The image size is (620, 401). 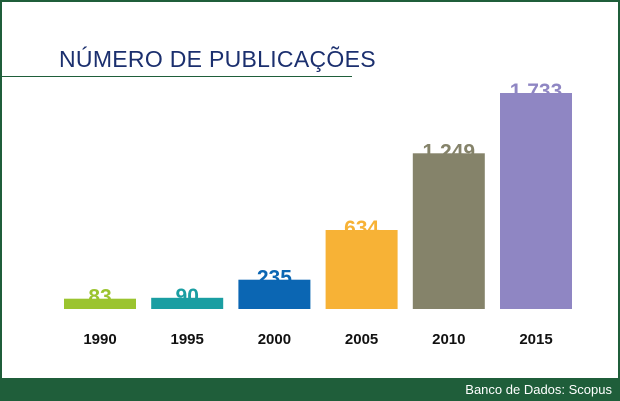 I want to click on chart-title: NÚMERO DE PUBLICAÇÕES, so click(x=217, y=59).